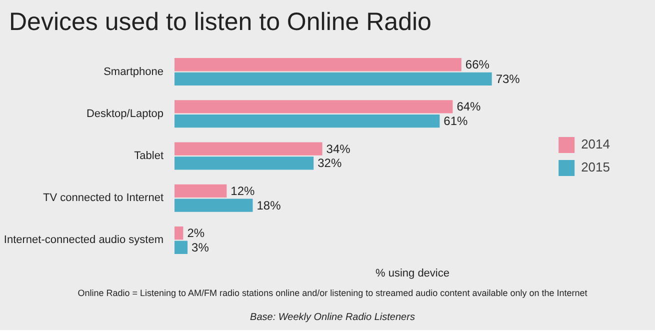 Image resolution: width=655 pixels, height=331 pixels. Describe the element at coordinates (477, 65) in the screenshot. I see `data-label: 66%` at that location.